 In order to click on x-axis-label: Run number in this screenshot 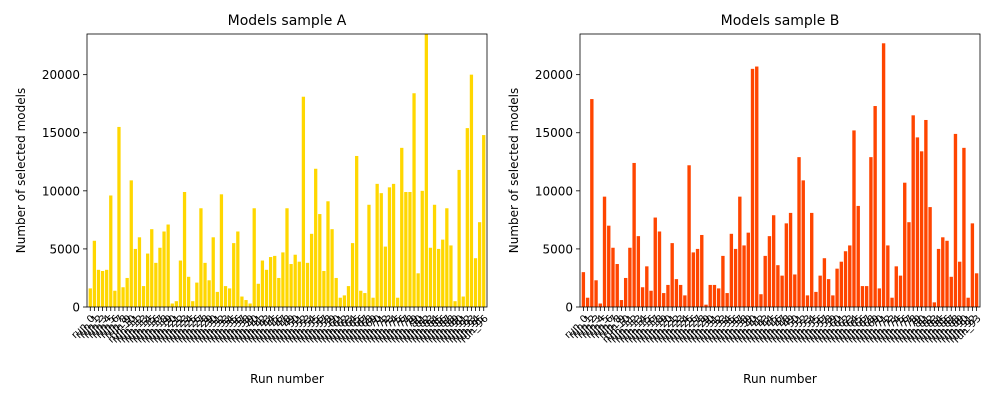, I will do `click(287, 379)`.